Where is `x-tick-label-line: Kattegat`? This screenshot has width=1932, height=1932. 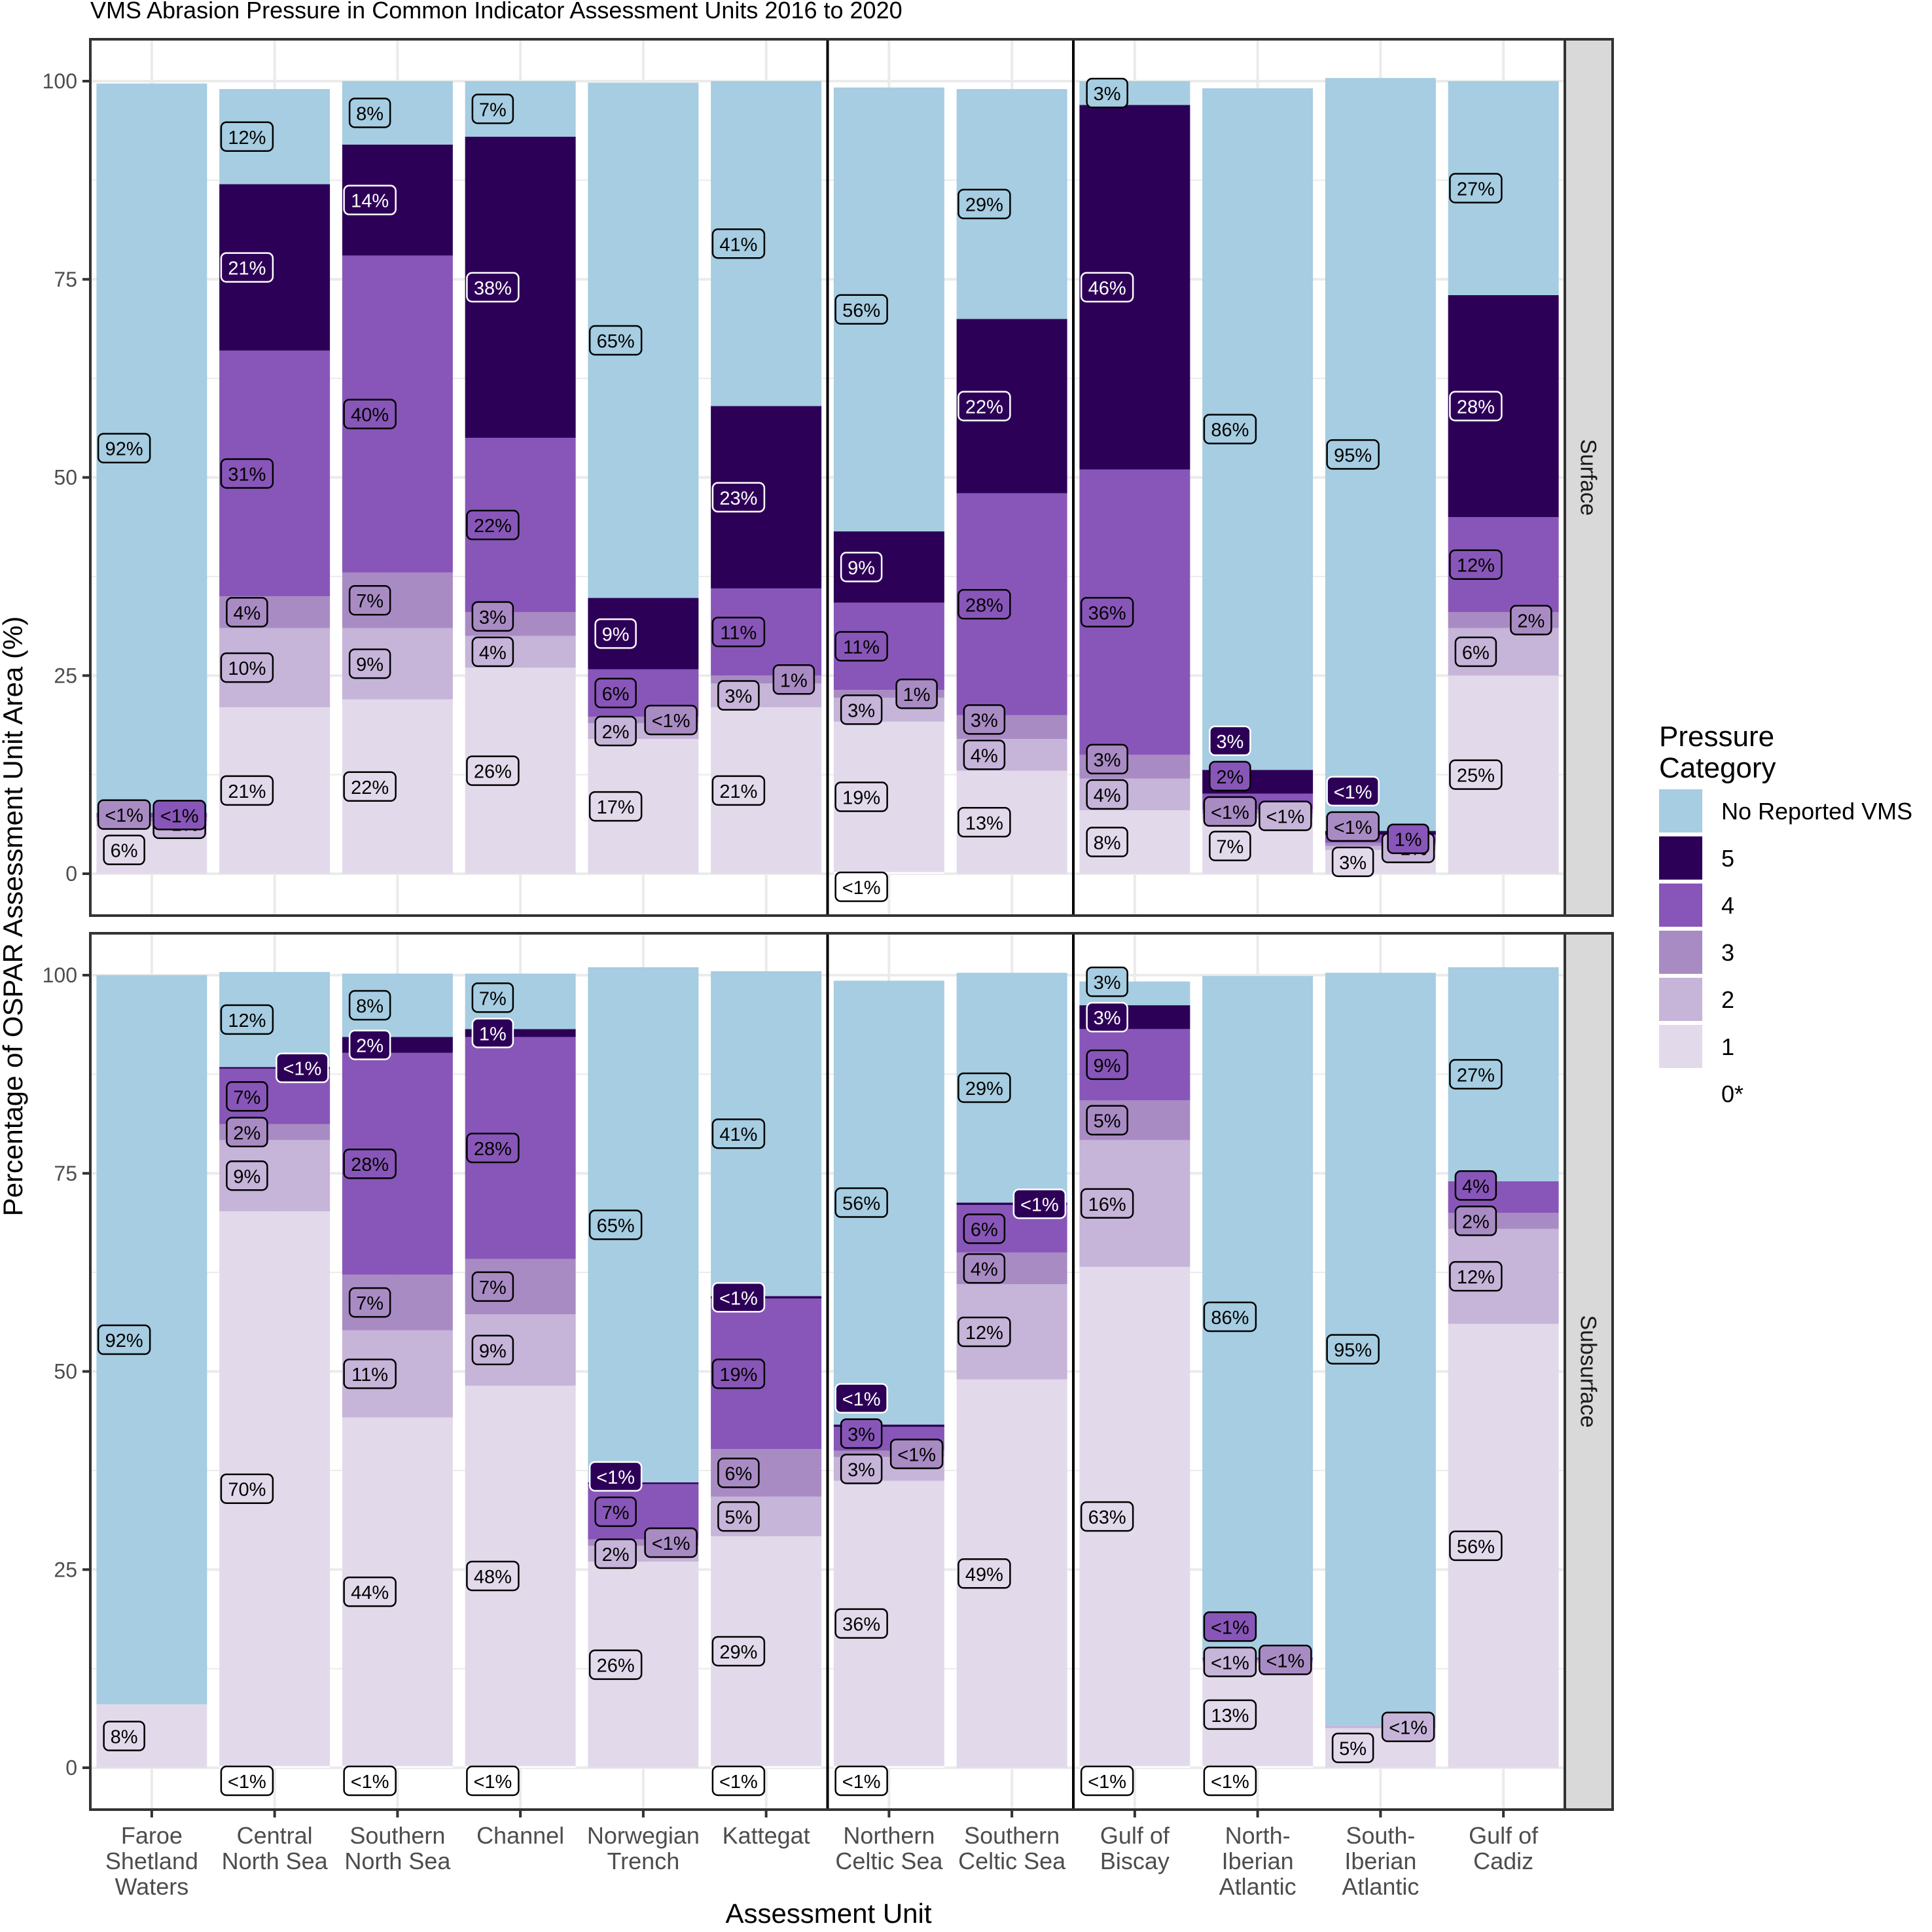
x-tick-label-line: Kattegat is located at coordinates (766, 1835).